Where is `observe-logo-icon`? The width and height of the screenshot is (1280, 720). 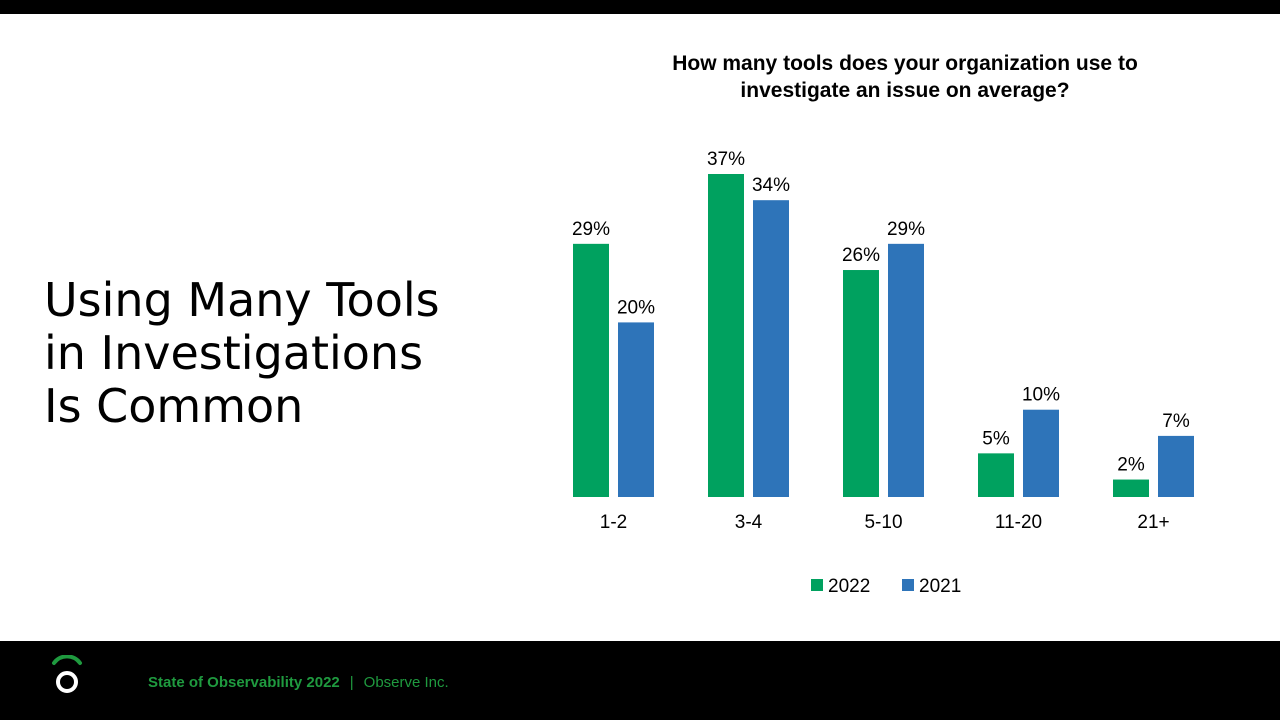
observe-logo-icon is located at coordinates (67, 674).